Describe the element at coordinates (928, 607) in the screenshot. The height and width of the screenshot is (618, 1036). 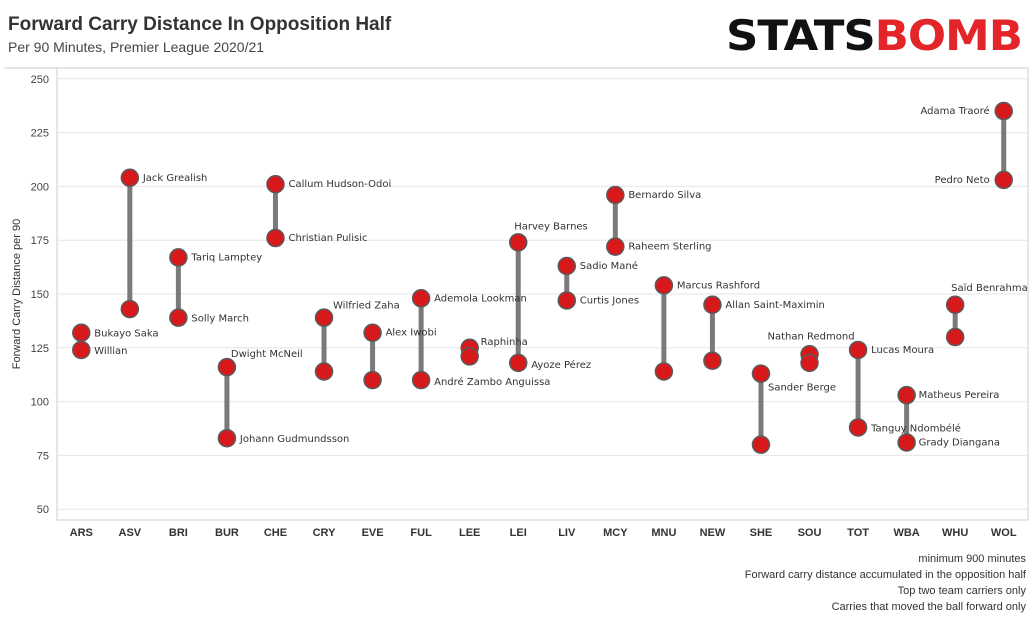
I see `footnote: Carries that moved the ball forward only` at that location.